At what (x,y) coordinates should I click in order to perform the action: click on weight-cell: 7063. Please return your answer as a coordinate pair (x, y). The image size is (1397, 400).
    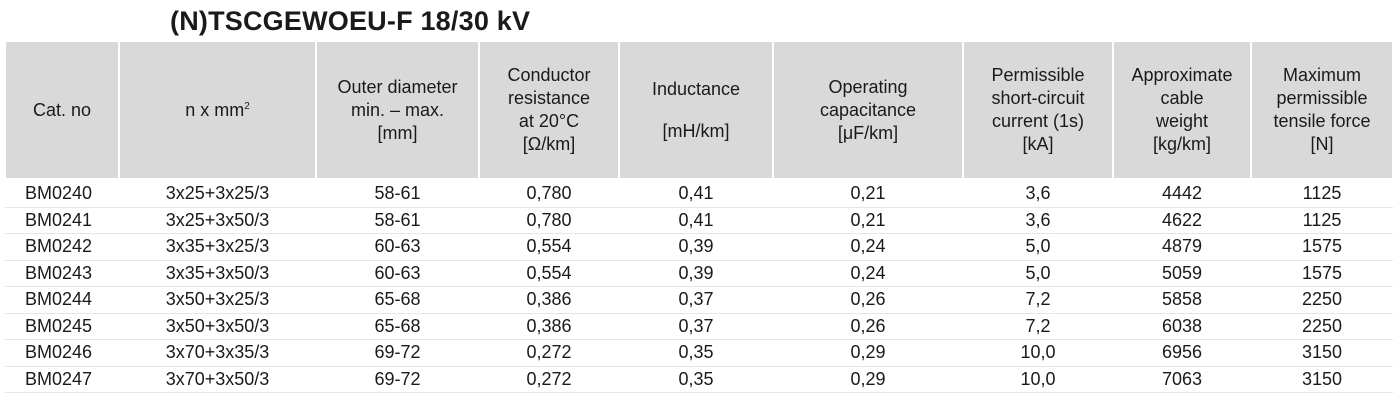
    Looking at the image, I should click on (1182, 379).